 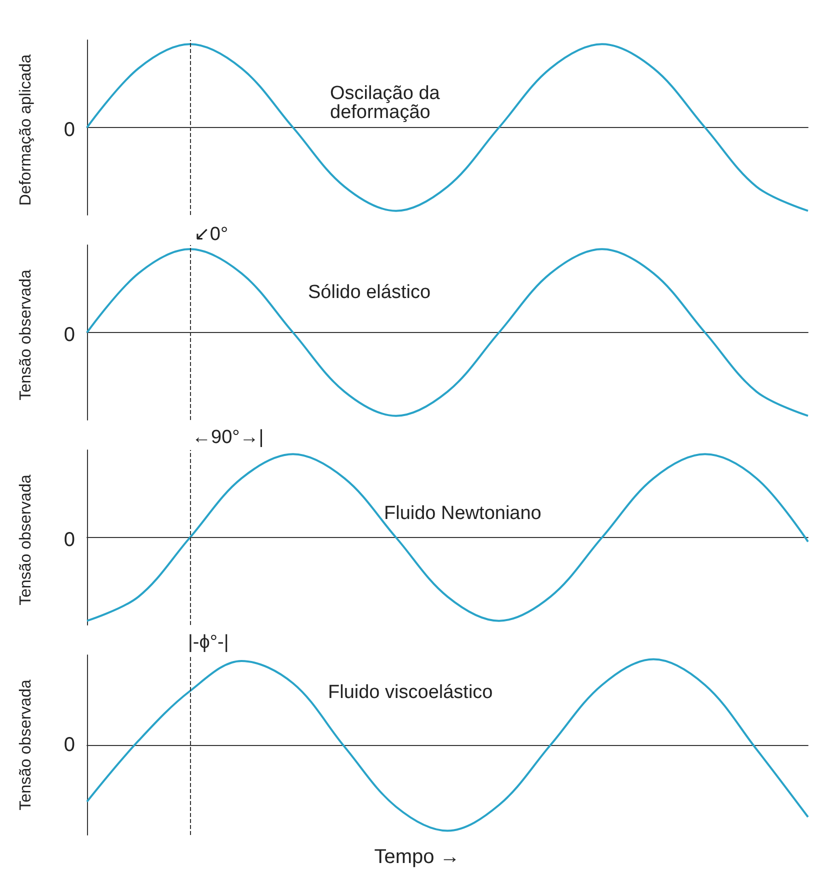 What do you see at coordinates (228, 437) in the screenshot?
I see `text: ←90°→|` at bounding box center [228, 437].